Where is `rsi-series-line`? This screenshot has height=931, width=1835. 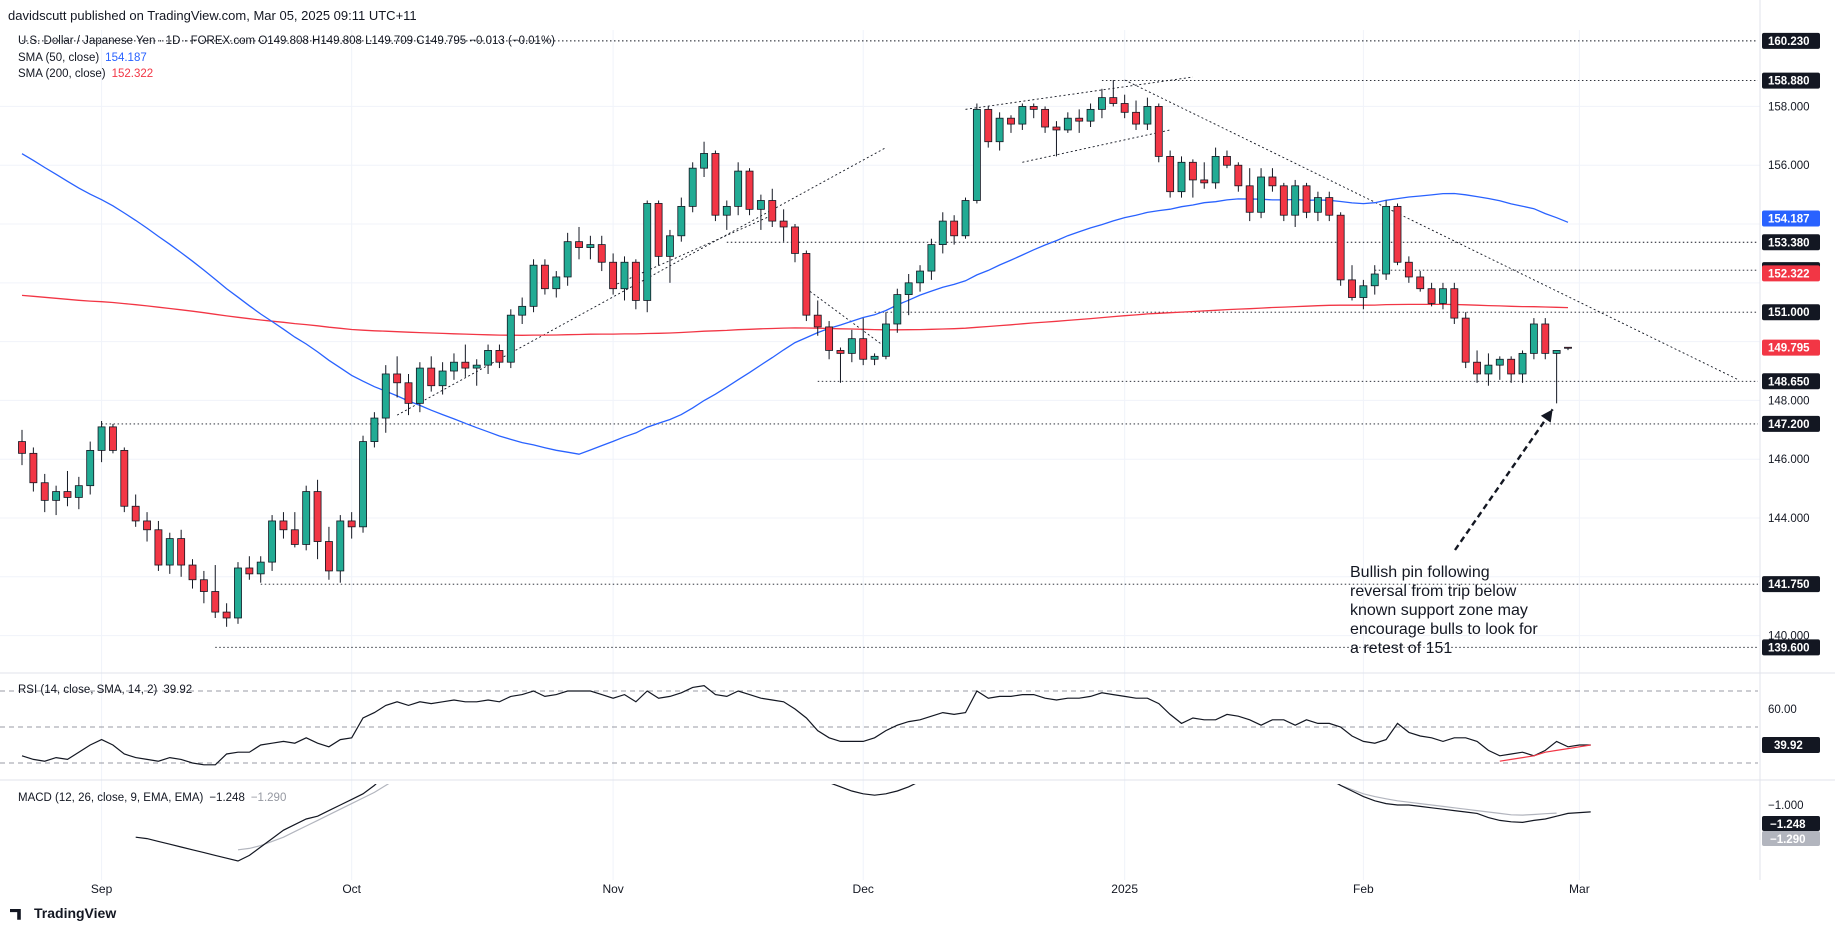 rsi-series-line is located at coordinates (806, 725).